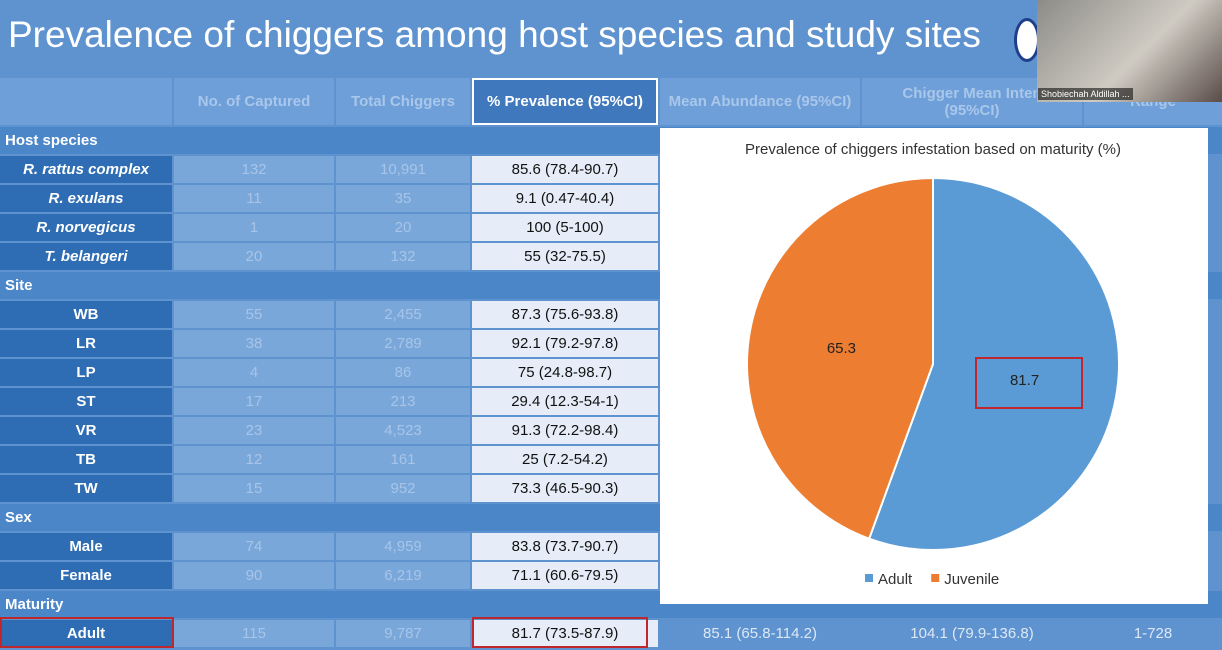  Describe the element at coordinates (403, 314) in the screenshot. I see `table-cell: 2,455` at that location.